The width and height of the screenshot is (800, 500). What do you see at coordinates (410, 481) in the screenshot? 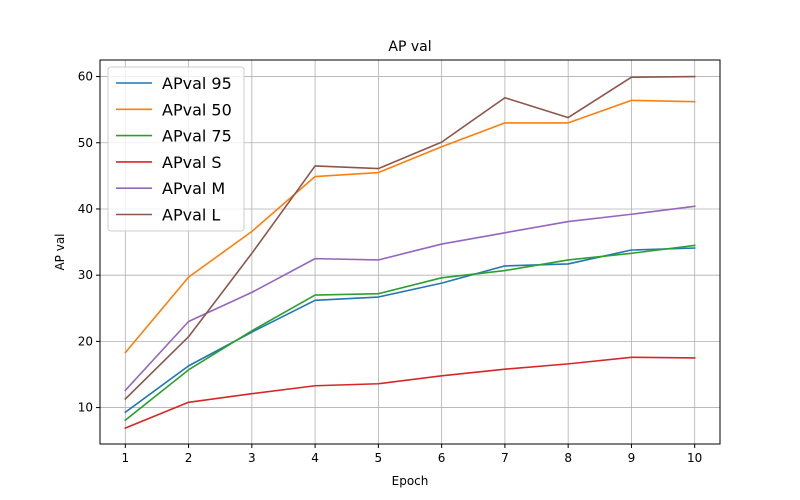
I see `x-axis-label: Epoch` at bounding box center [410, 481].